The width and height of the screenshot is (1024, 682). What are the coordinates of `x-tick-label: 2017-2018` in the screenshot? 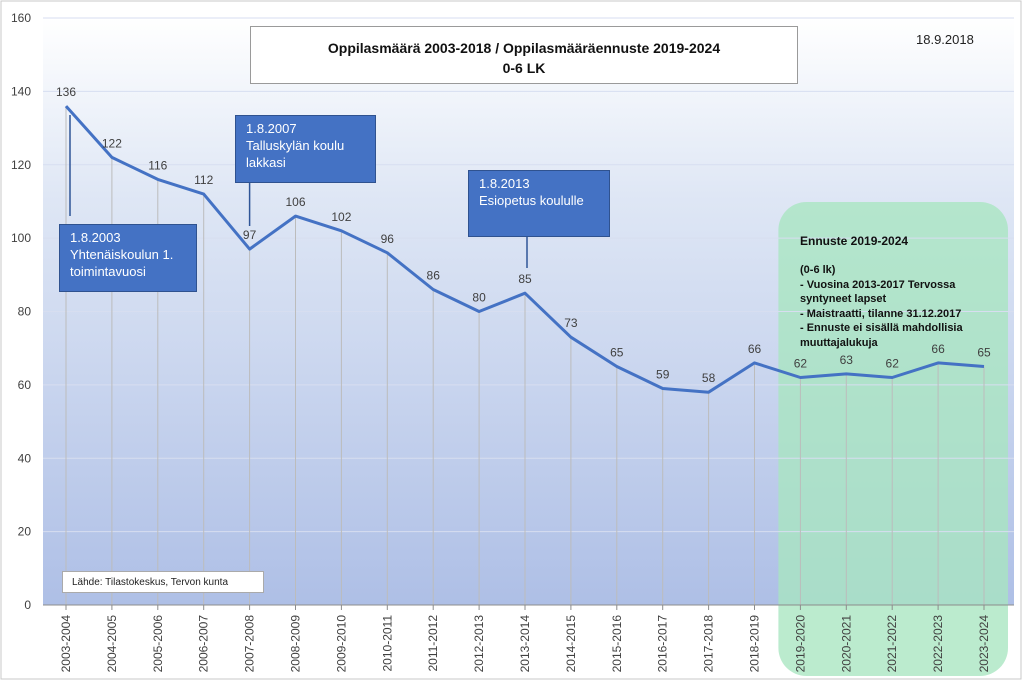 It's located at (709, 644).